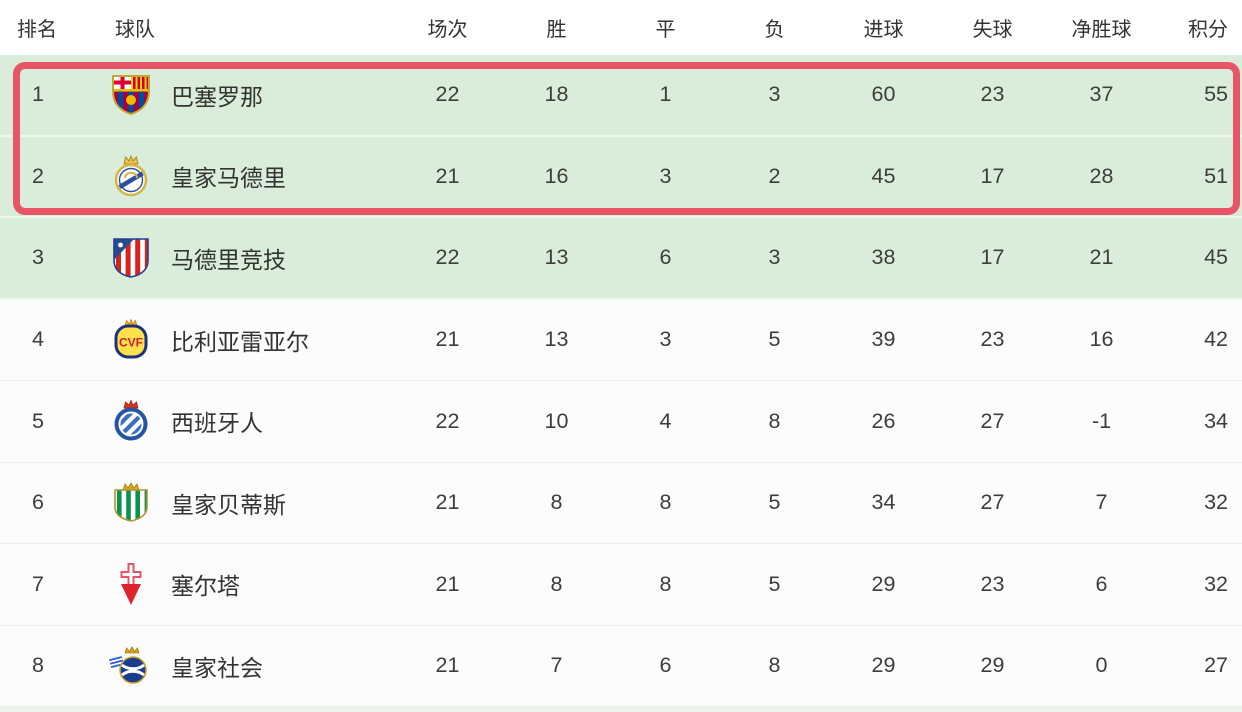 Image resolution: width=1242 pixels, height=712 pixels. Describe the element at coordinates (38, 94) in the screenshot. I see `rank-cell: 1` at that location.